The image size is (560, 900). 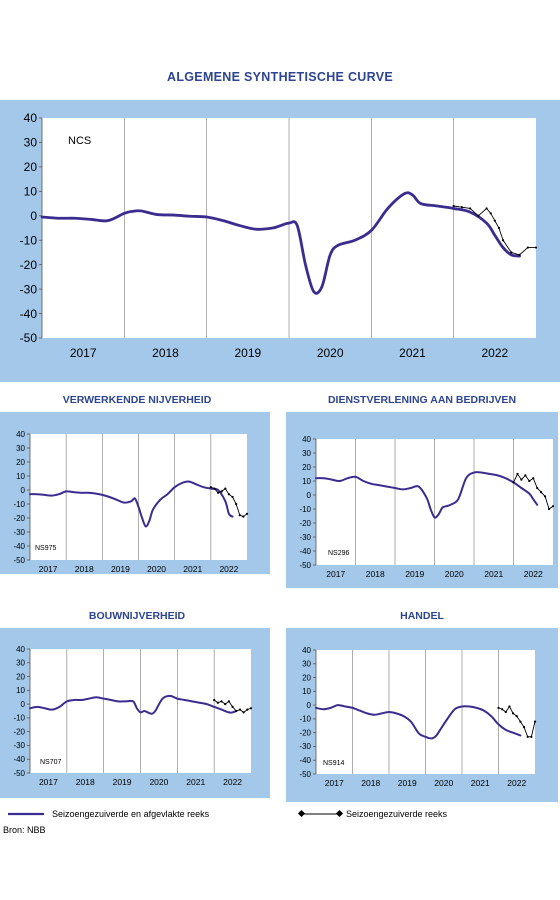 I want to click on ns914-x-tick-label: 2019, so click(x=407, y=783).